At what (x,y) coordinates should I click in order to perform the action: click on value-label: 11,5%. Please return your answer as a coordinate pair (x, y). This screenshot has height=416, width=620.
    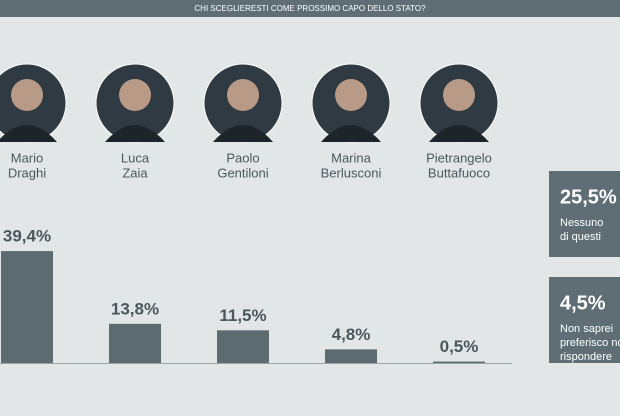
    Looking at the image, I should click on (242, 315).